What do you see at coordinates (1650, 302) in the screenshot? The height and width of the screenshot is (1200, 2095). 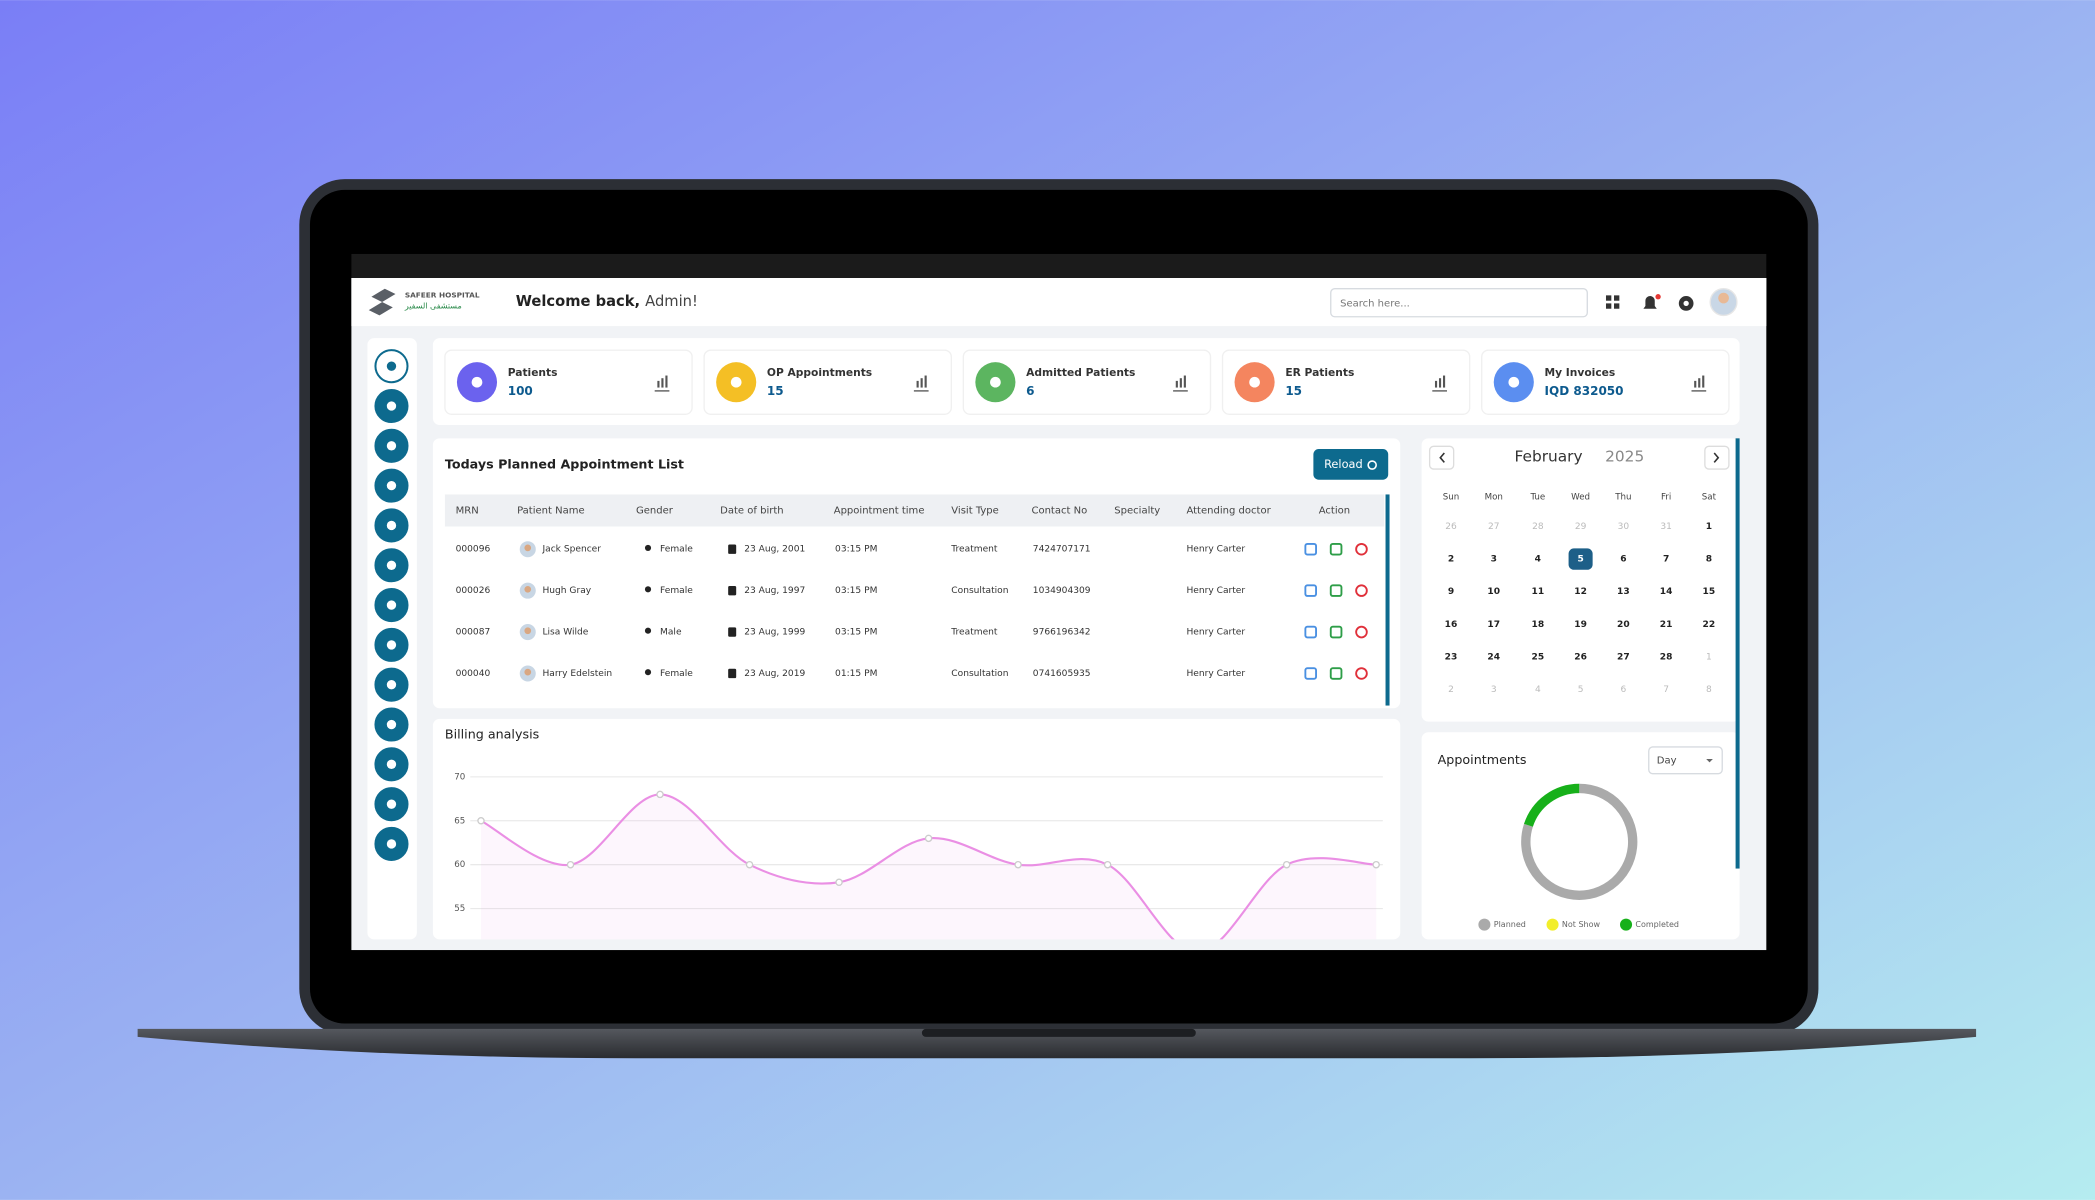 I see `notification-icon` at bounding box center [1650, 302].